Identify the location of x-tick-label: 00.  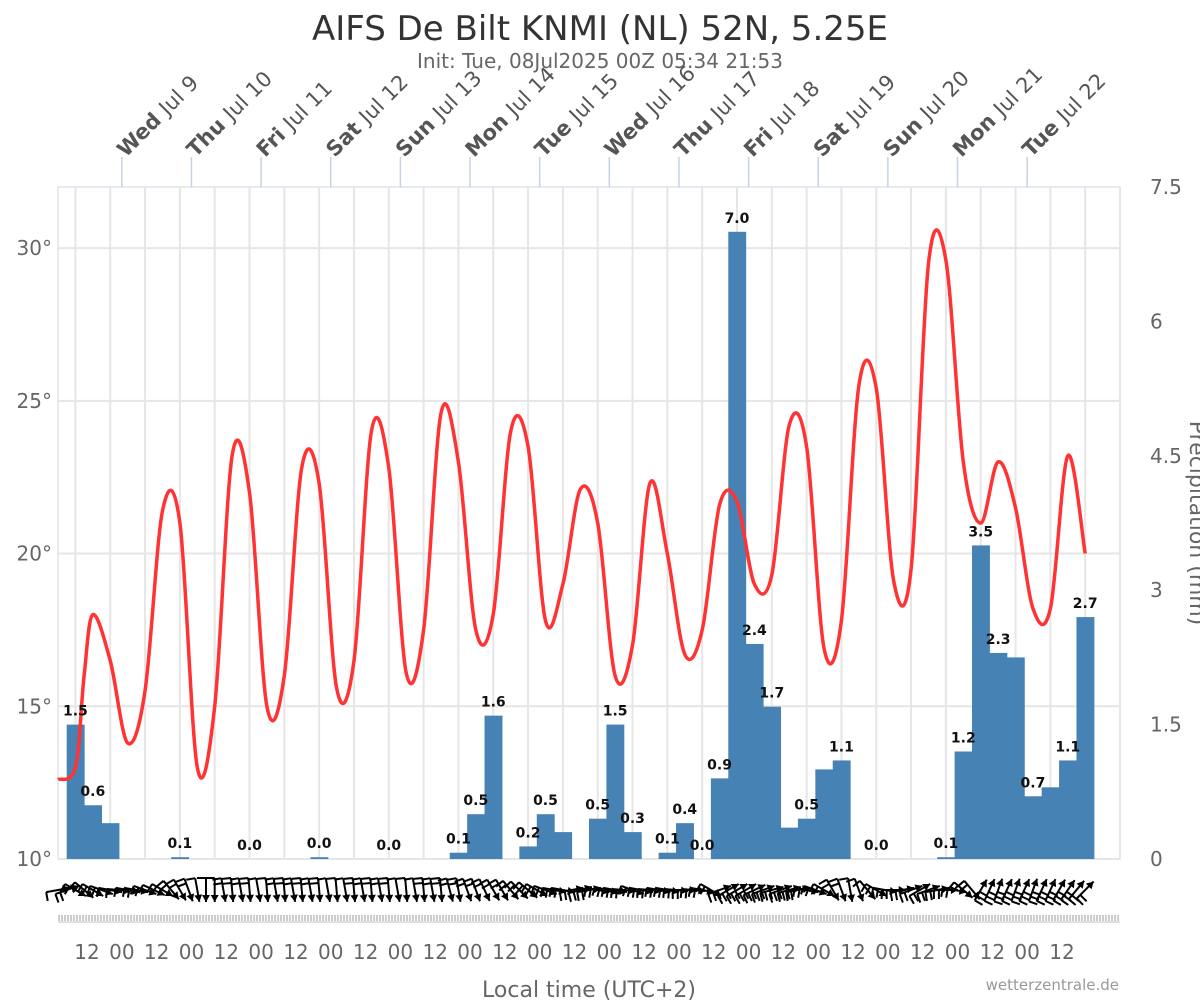
(191, 952).